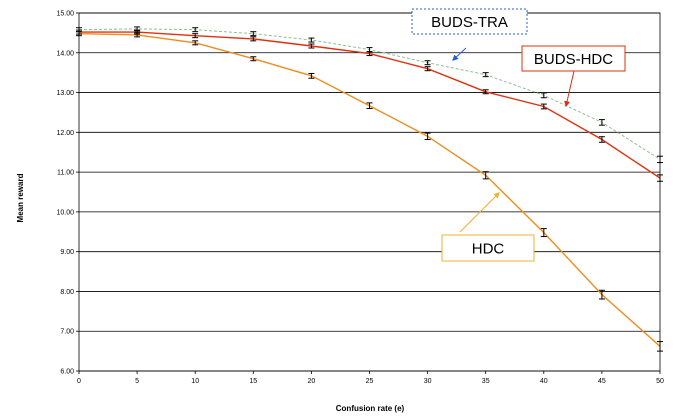 This screenshot has height=419, width=675. Describe the element at coordinates (65, 93) in the screenshot. I see `y-tick-label: 13.00` at that location.